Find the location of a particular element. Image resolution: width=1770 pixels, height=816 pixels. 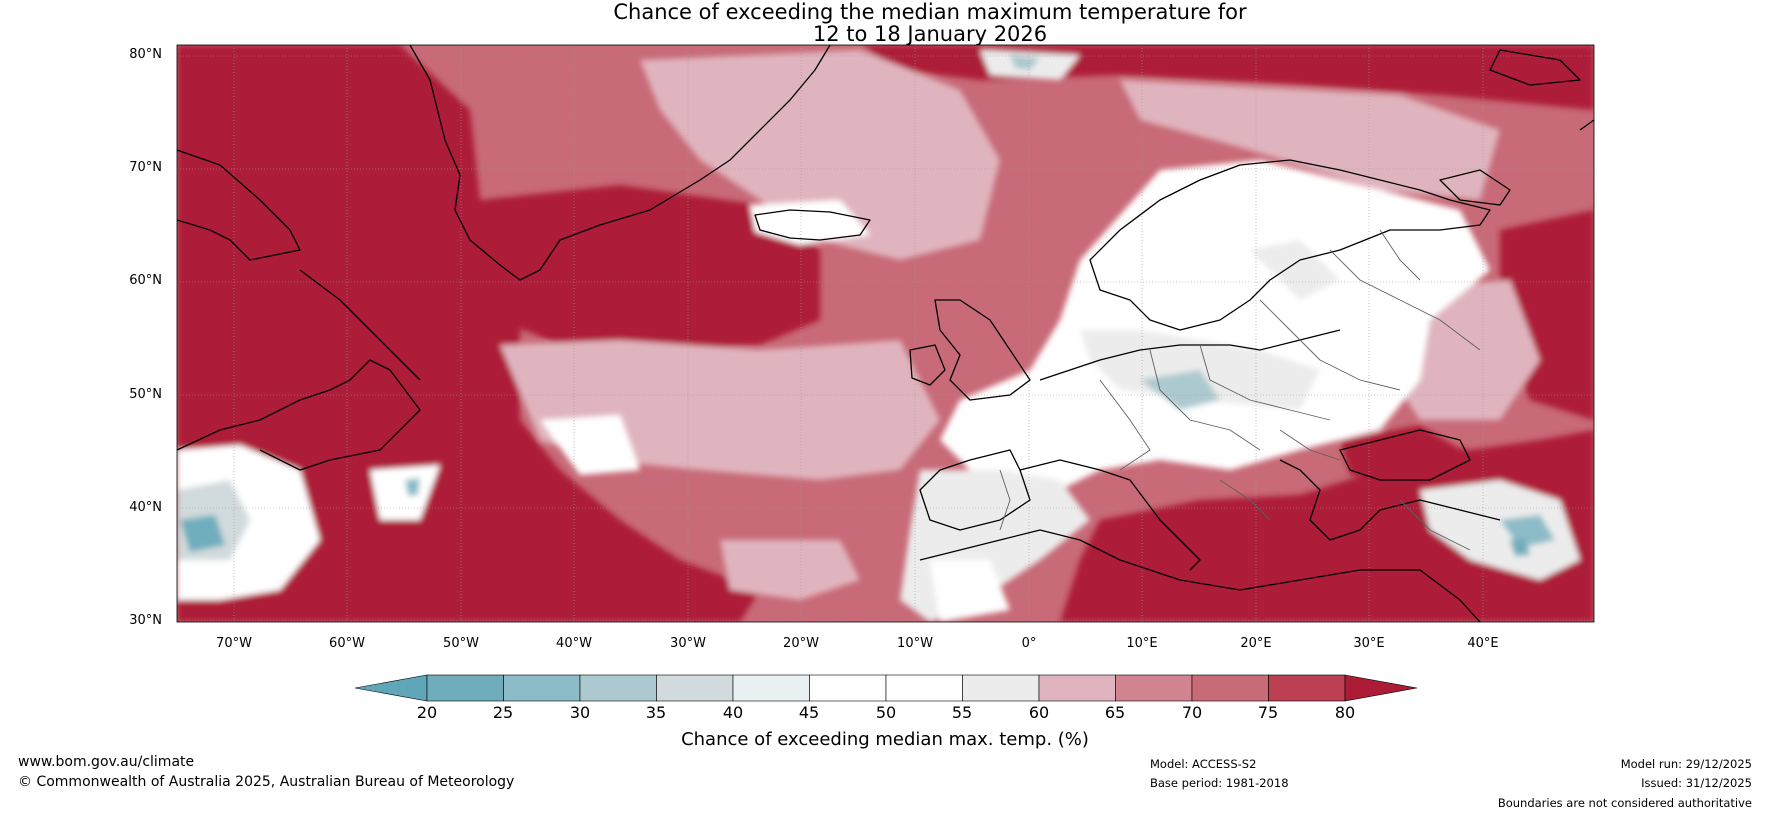

field-atlantic-cool-spot is located at coordinates (412, 487).